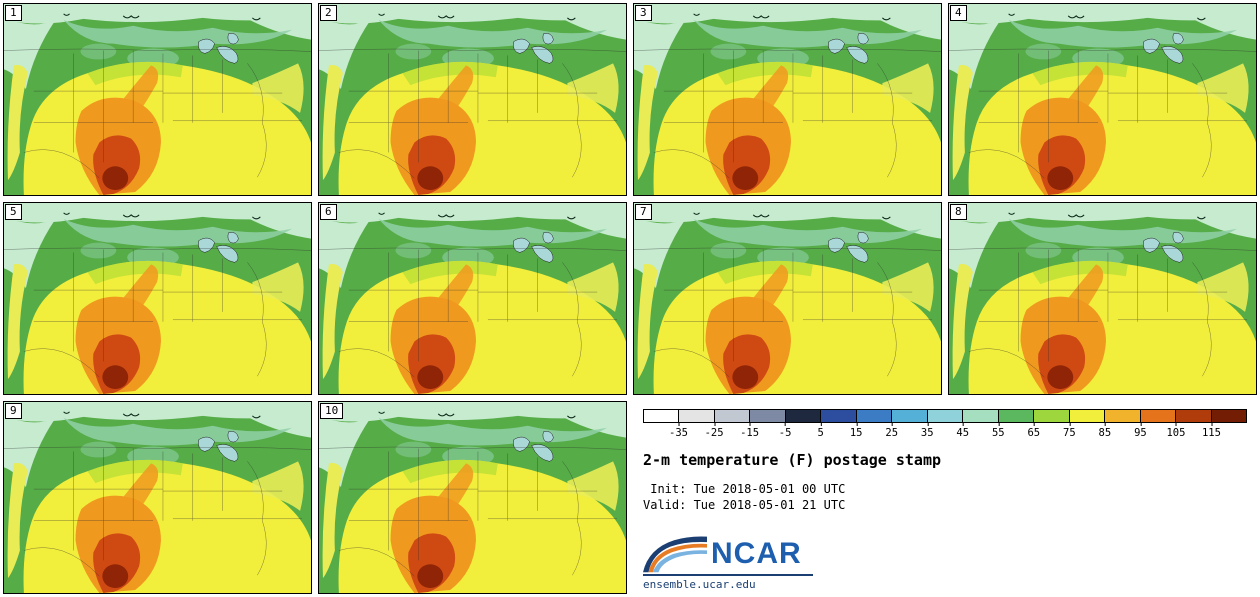 The height and width of the screenshot is (597, 1260). Describe the element at coordinates (1211, 430) in the screenshot. I see `colorbar-tick-label: 115` at that location.